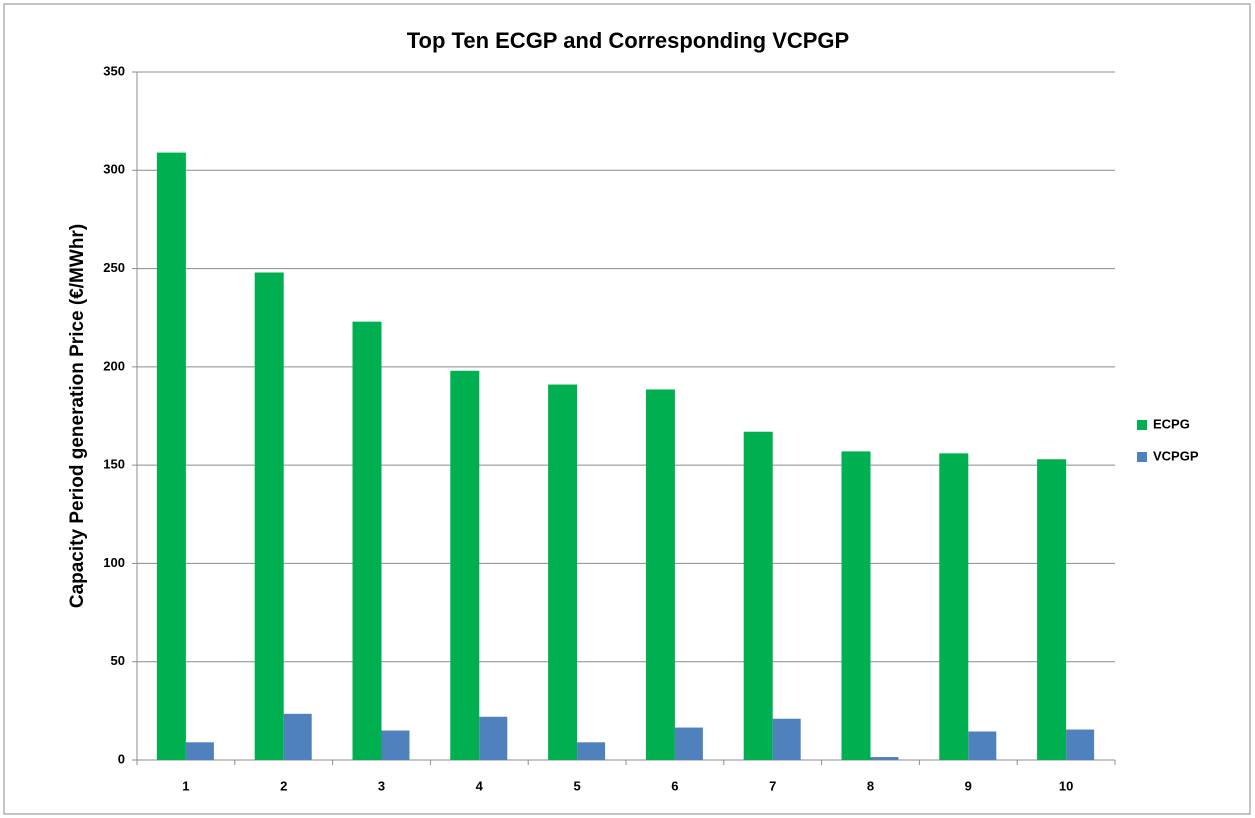 Image resolution: width=1255 pixels, height=818 pixels. Describe the element at coordinates (118, 660) in the screenshot. I see `y-tick-label: 50` at that location.